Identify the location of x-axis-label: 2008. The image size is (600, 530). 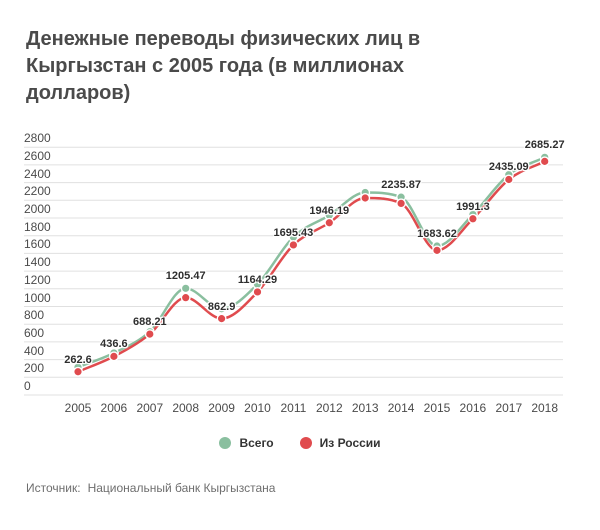
(186, 408).